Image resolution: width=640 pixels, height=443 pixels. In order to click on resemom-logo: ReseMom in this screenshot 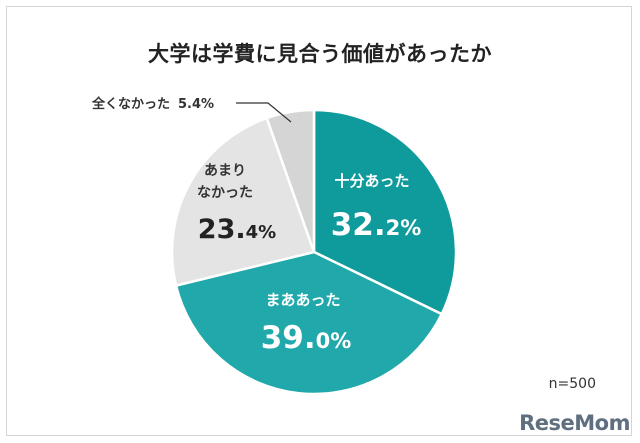, I will do `click(574, 423)`.